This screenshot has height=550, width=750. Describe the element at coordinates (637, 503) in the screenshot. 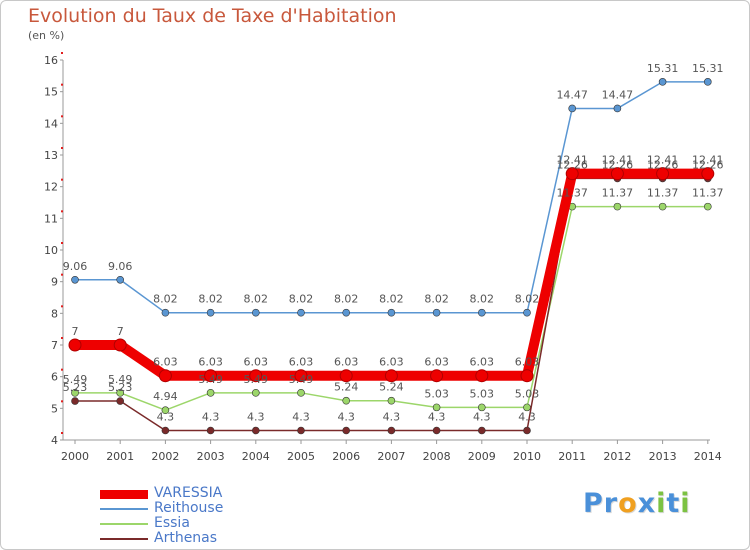

I see `proxiti-logo: Proxiti` at that location.